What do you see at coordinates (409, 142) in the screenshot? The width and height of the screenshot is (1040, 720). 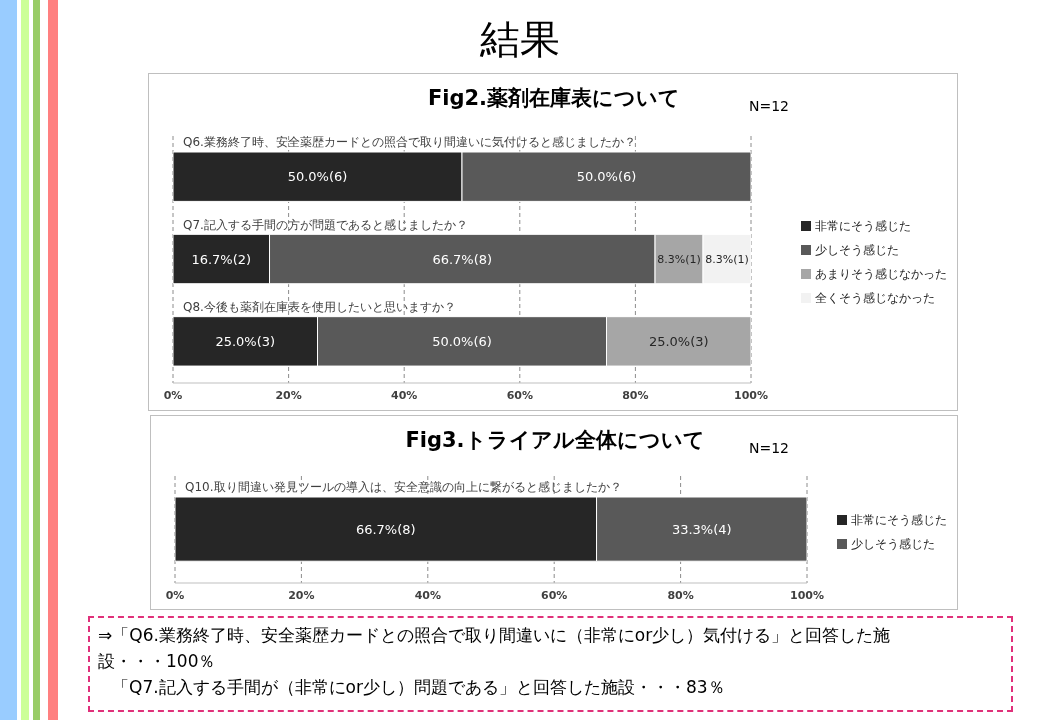 I see `y-tick-label: Q6.業務終了時、安全薬歴カードとの照合で取り間違いに気付けると感じましたか？` at bounding box center [409, 142].